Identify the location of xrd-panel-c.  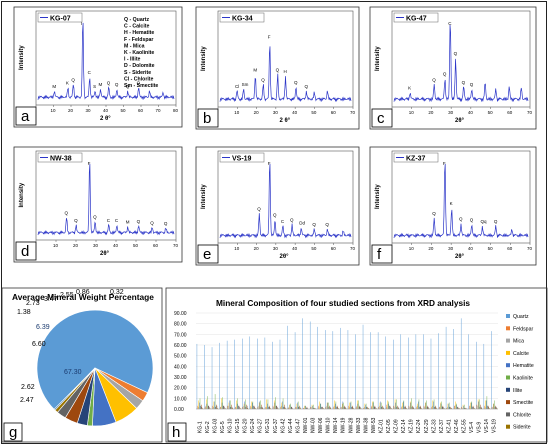
(453, 68).